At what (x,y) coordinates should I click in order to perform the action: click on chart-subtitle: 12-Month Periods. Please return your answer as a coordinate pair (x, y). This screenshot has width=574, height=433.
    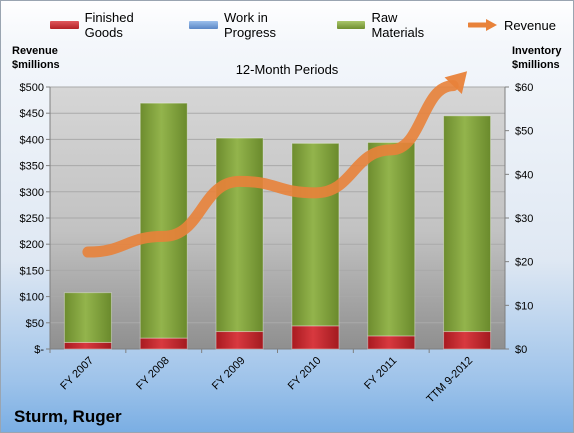
    Looking at the image, I should click on (287, 69).